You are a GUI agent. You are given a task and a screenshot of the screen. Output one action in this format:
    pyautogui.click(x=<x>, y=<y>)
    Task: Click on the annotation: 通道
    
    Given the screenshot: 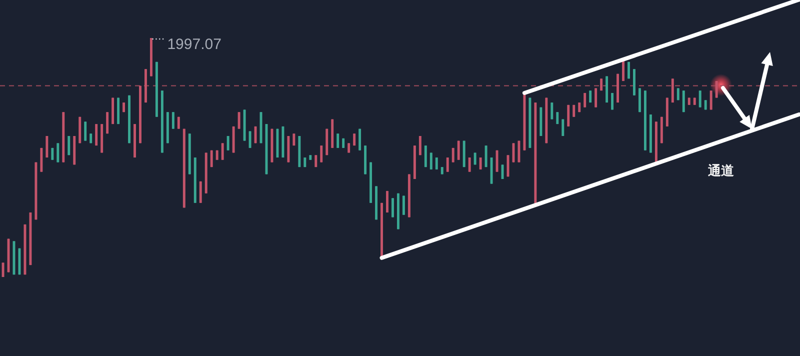 What is the action you would take?
    pyautogui.click(x=721, y=171)
    